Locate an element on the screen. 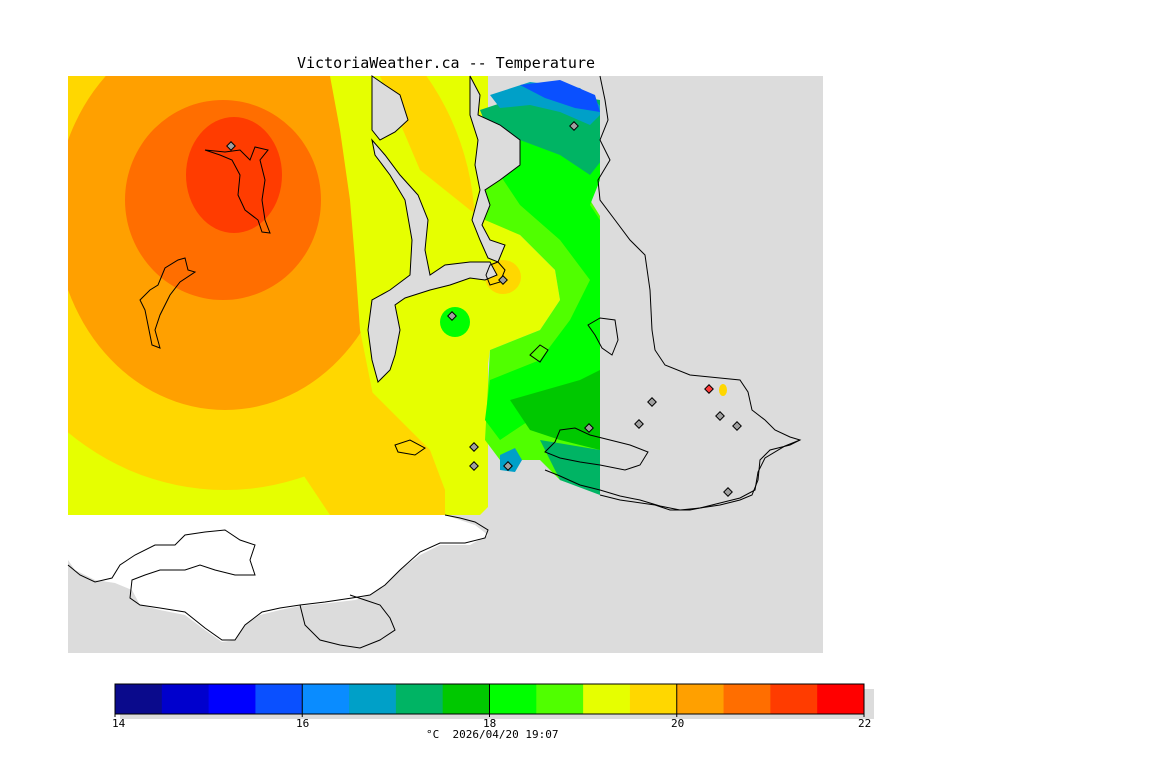 Image resolution: width=1152 pixels, height=768 pixels. legend-tick-label-18: 18 is located at coordinates (490, 723).